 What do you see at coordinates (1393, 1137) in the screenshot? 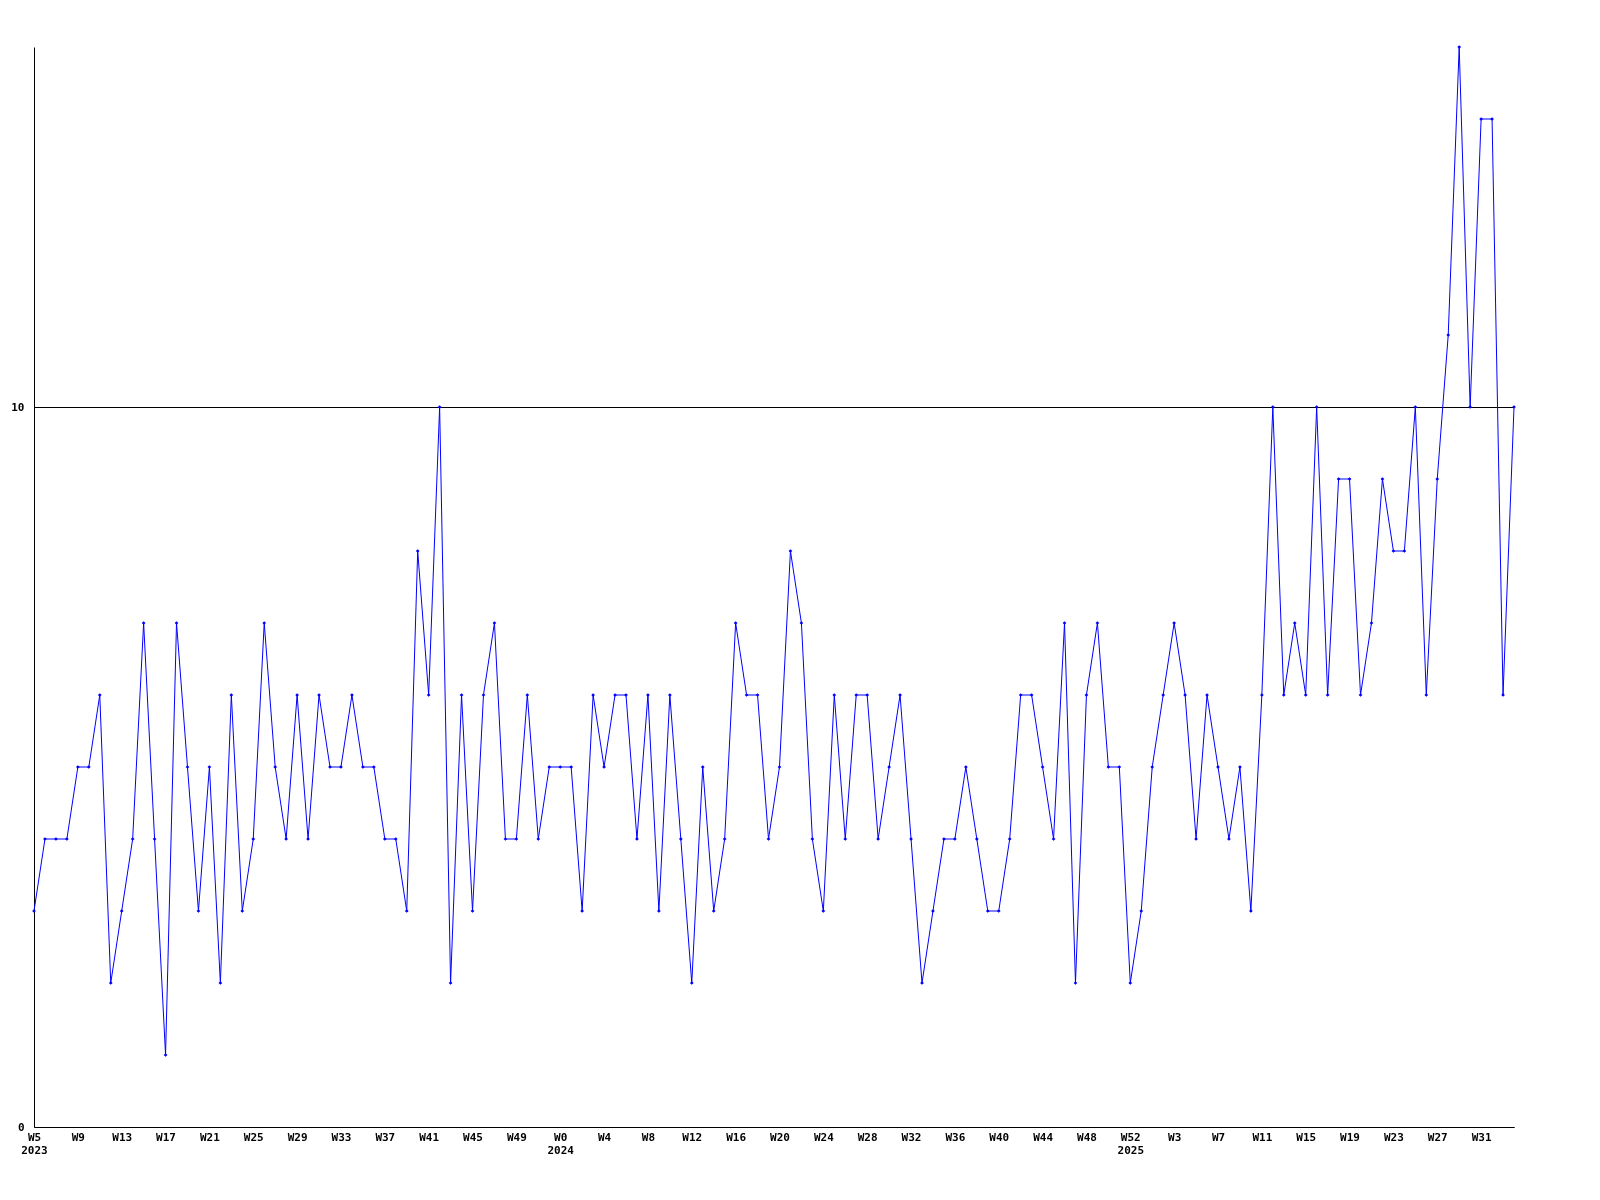
I see `x-tick-label: W23` at bounding box center [1393, 1137].